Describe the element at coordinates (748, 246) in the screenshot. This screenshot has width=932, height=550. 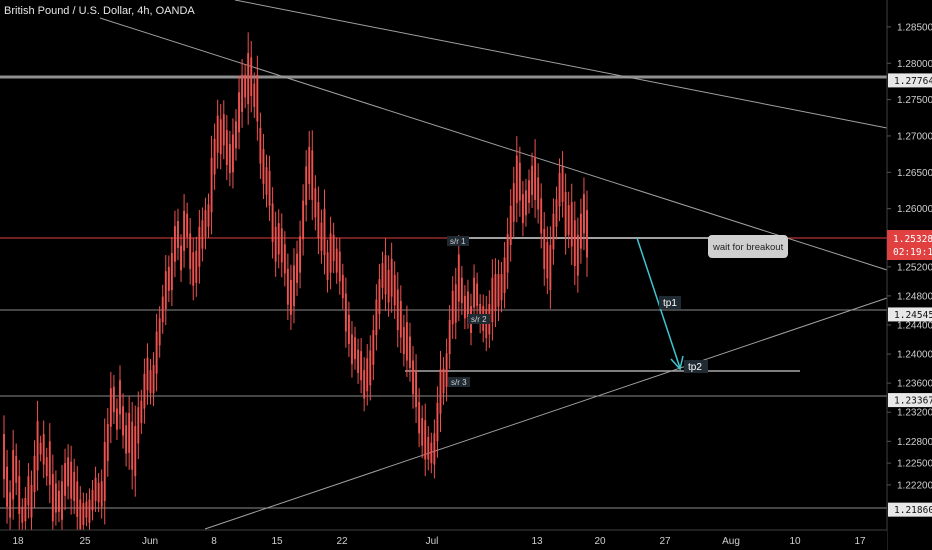
I see `breakout-callout: wait for breakout` at that location.